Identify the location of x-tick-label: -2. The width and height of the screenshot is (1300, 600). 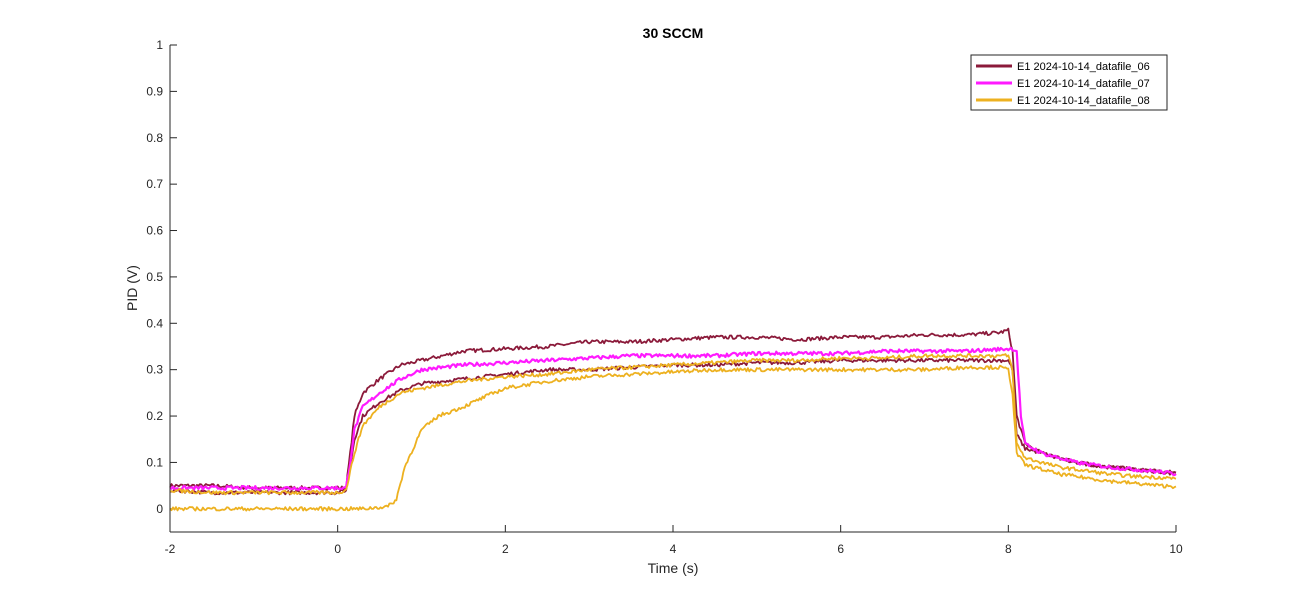
(170, 549).